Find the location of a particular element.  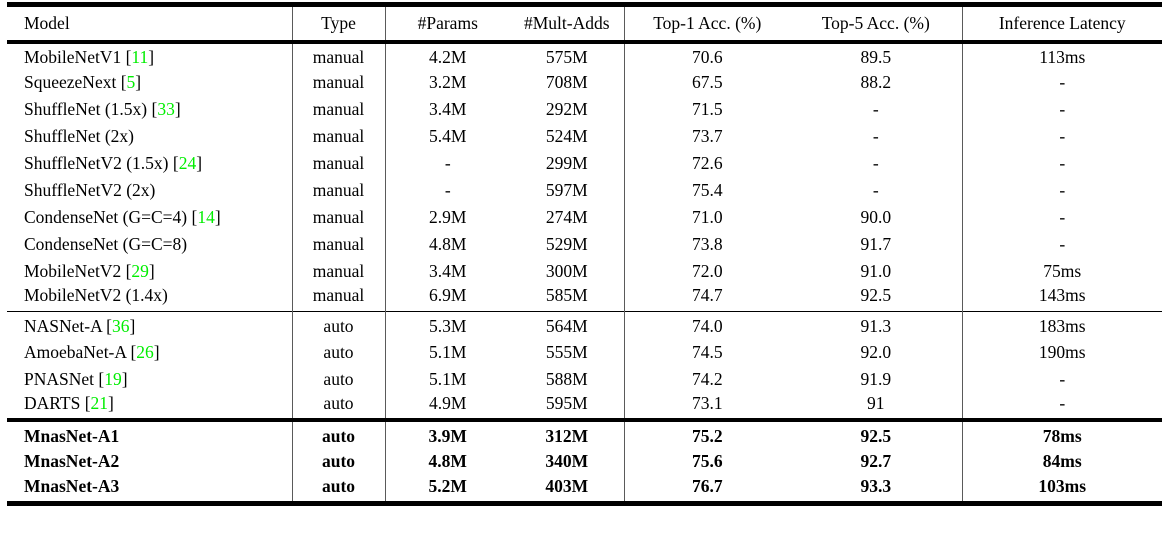

top1-cell: 70.6 is located at coordinates (706, 55).